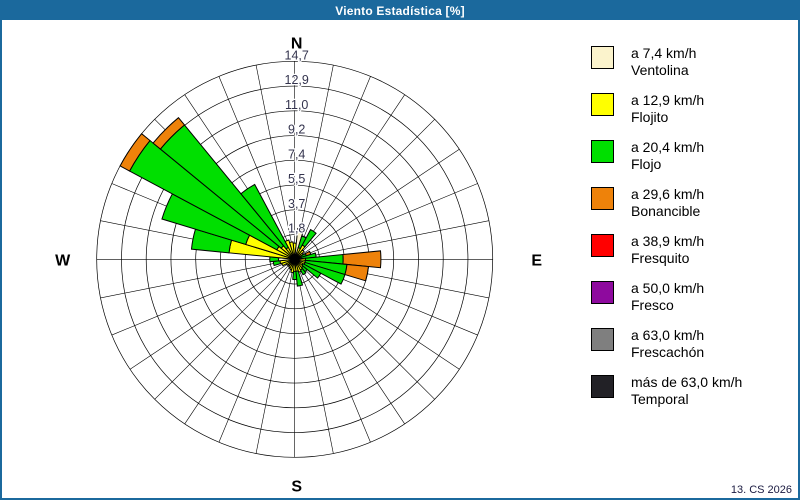  I want to click on legend-class-name: Frescachón, so click(668, 352).